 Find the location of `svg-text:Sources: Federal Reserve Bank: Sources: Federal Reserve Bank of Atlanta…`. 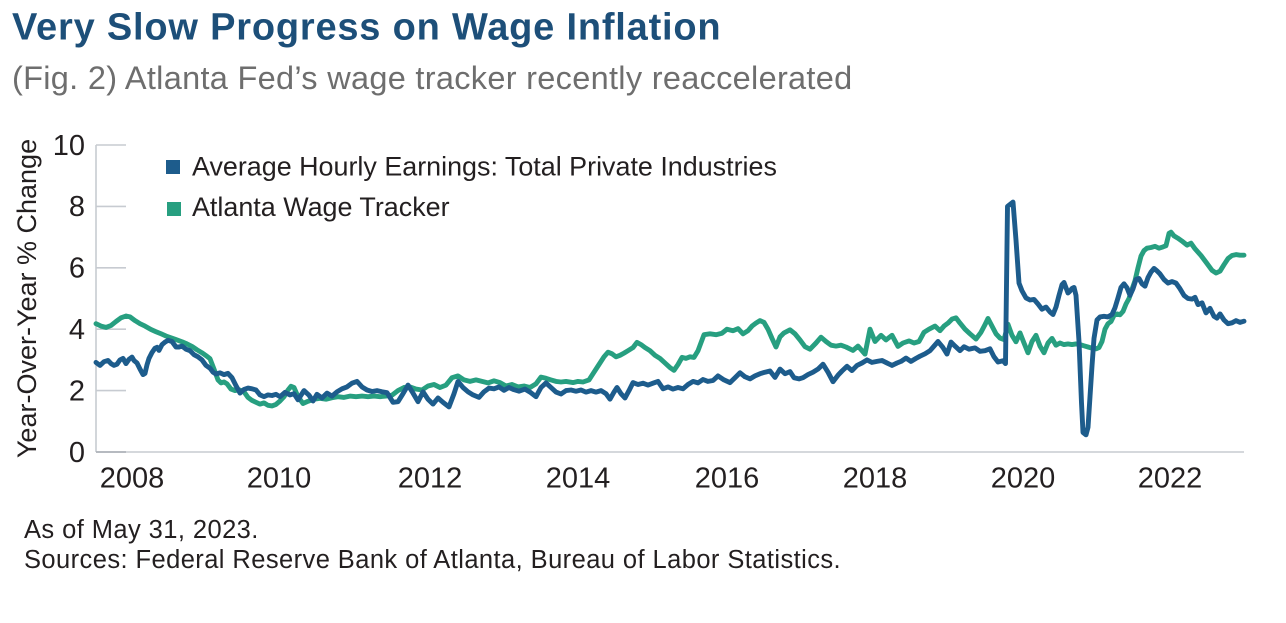

svg-text:Sources: Federal Reserve Bank: Sources: Federal Reserve Bank of Atlanta… is located at coordinates (432, 560).